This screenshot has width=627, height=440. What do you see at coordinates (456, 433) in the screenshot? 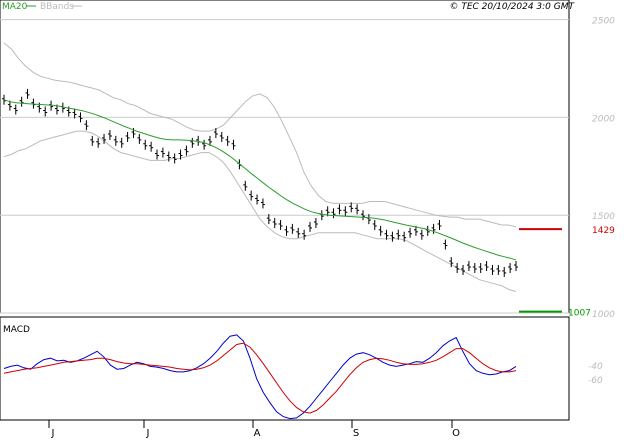
I see `x-tick-label: O` at bounding box center [456, 433].